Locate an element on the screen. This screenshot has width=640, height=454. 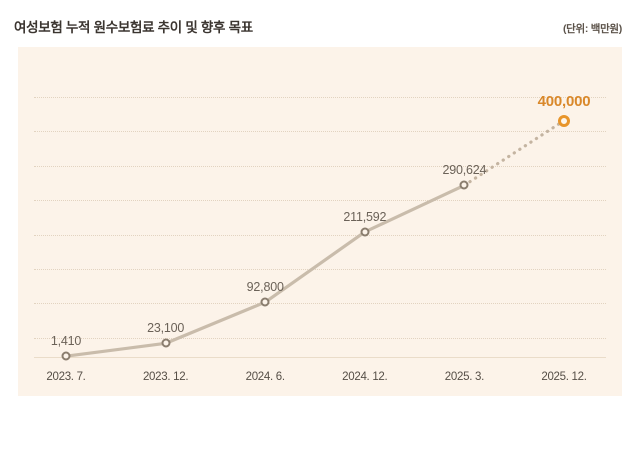
data-point-label: 400,000 is located at coordinates (564, 101).